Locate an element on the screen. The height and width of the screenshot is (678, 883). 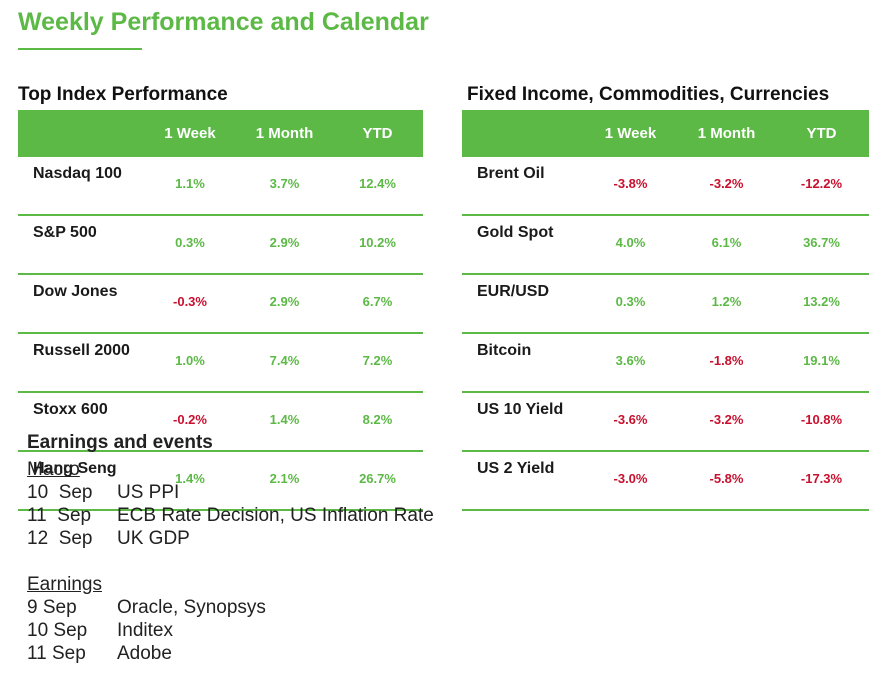
row-1-month-value: -1.8% is located at coordinates (726, 363).